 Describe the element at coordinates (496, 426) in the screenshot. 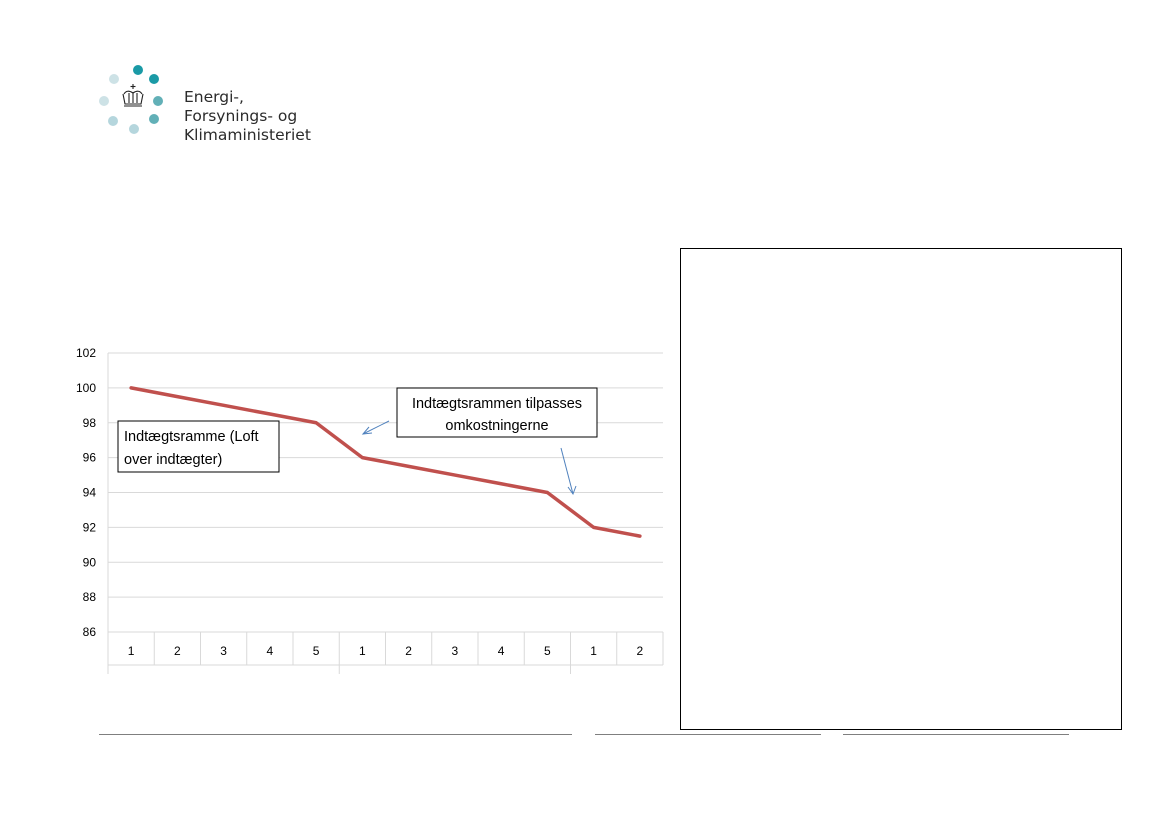

I see `annotation-label: omkostningerne` at that location.